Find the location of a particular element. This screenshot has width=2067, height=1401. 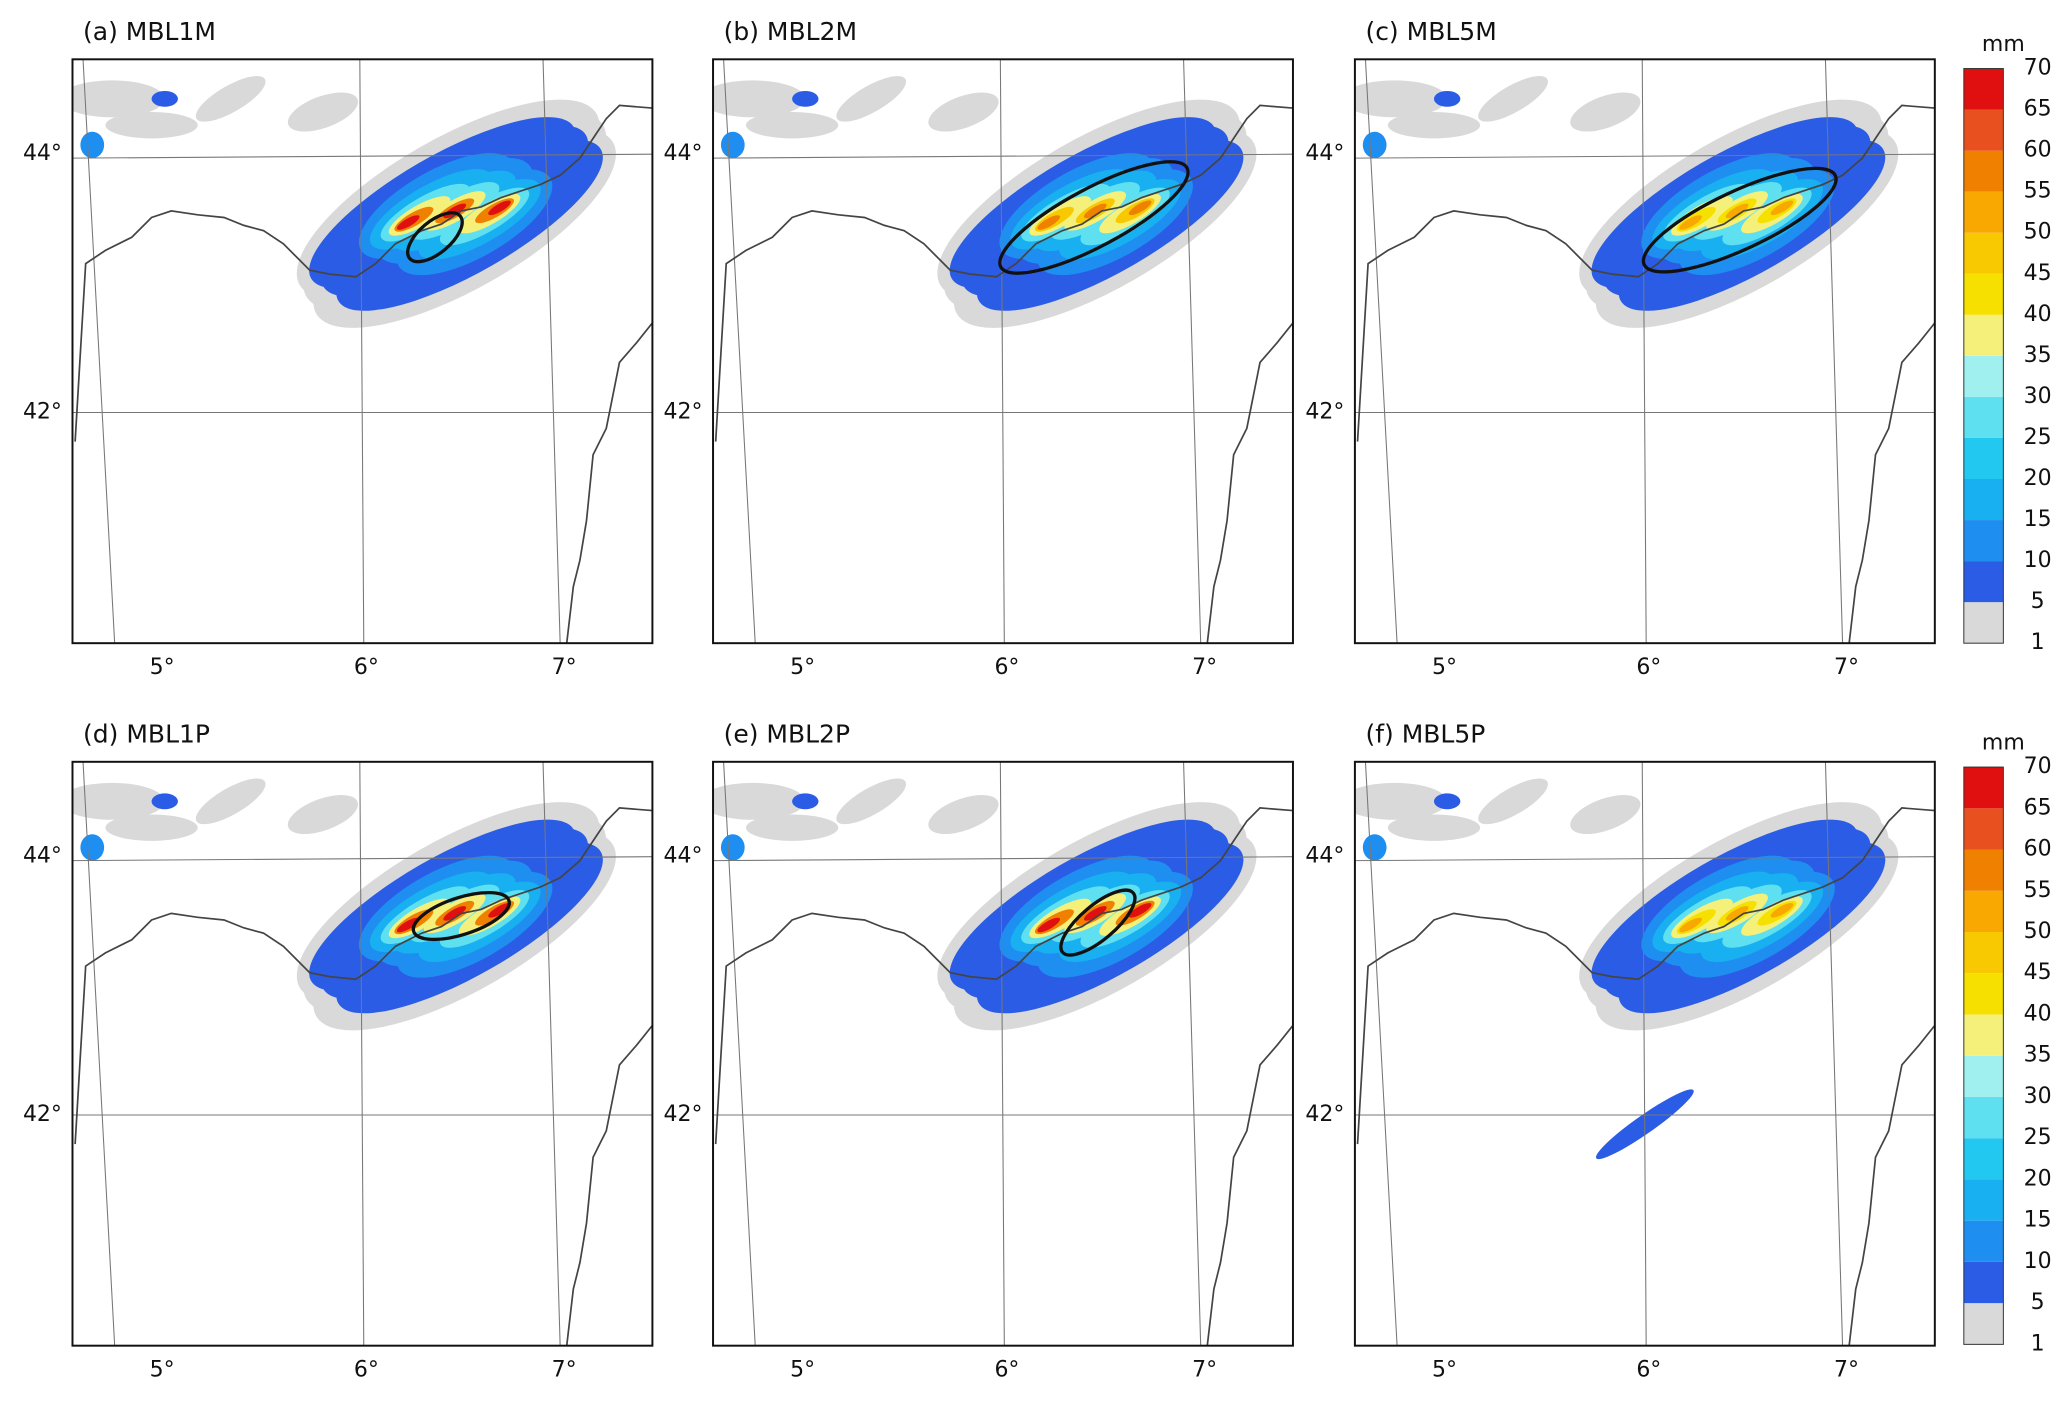

colorbar-label: 50 is located at coordinates (2038, 931).